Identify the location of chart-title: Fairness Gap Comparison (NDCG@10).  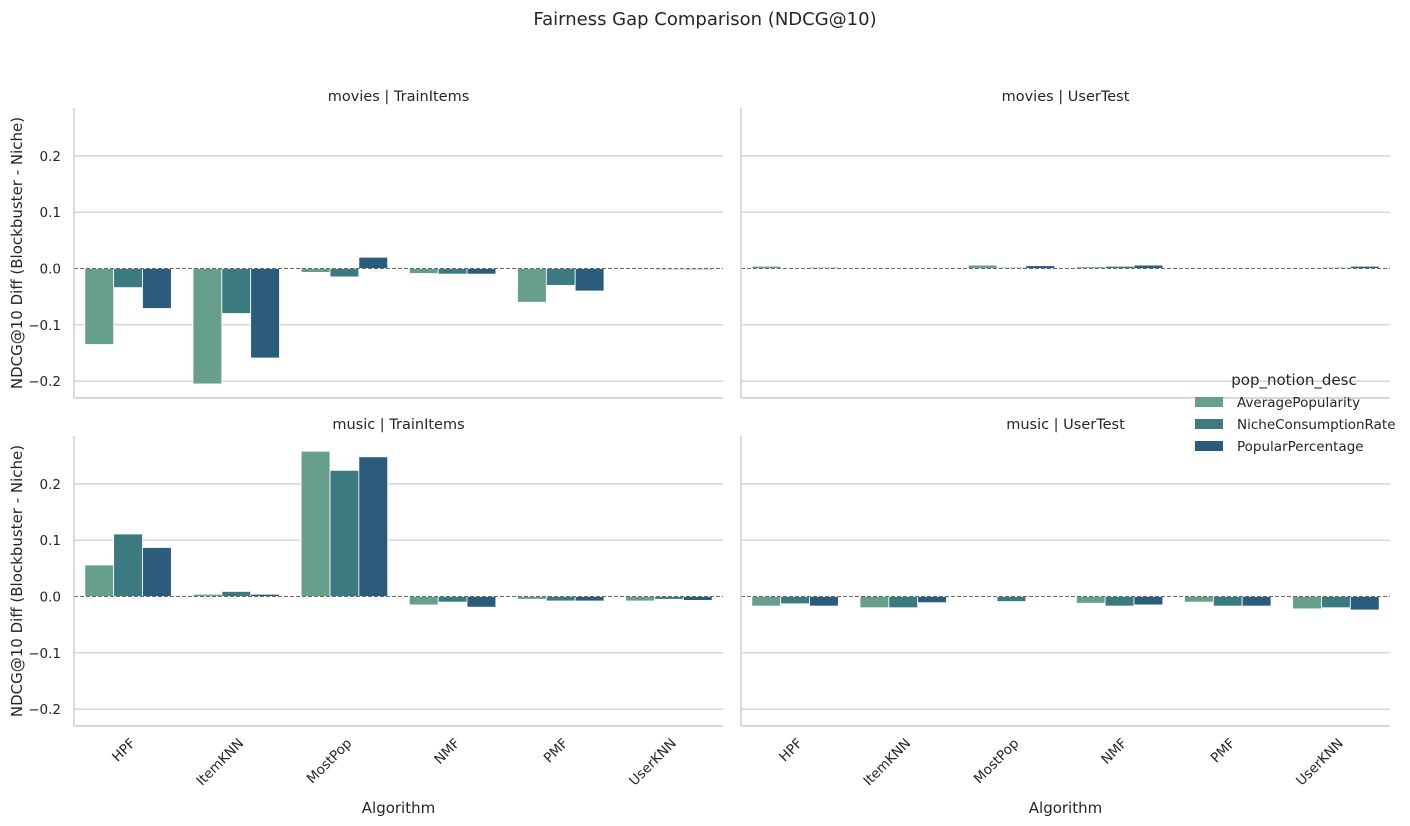
(704, 19).